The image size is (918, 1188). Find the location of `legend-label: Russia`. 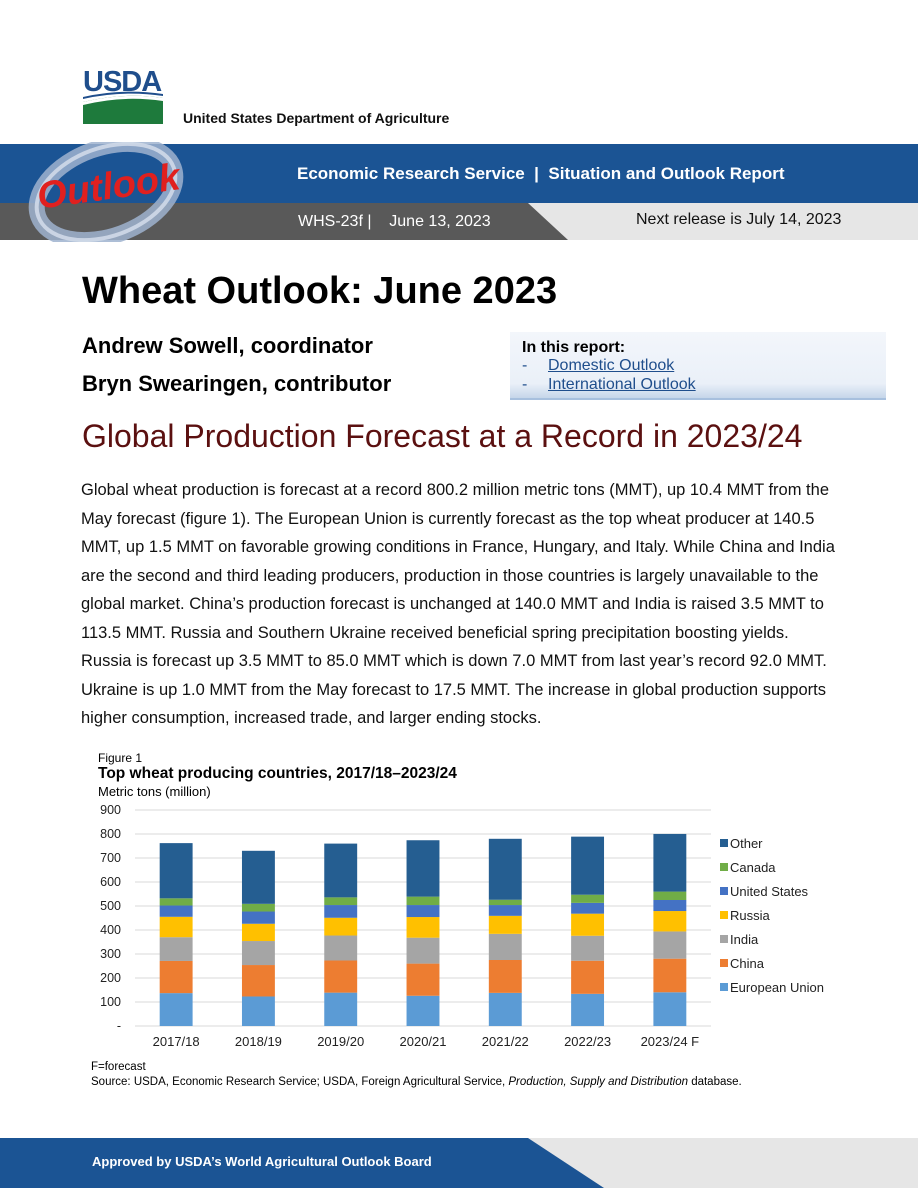

legend-label: Russia is located at coordinates (750, 915).